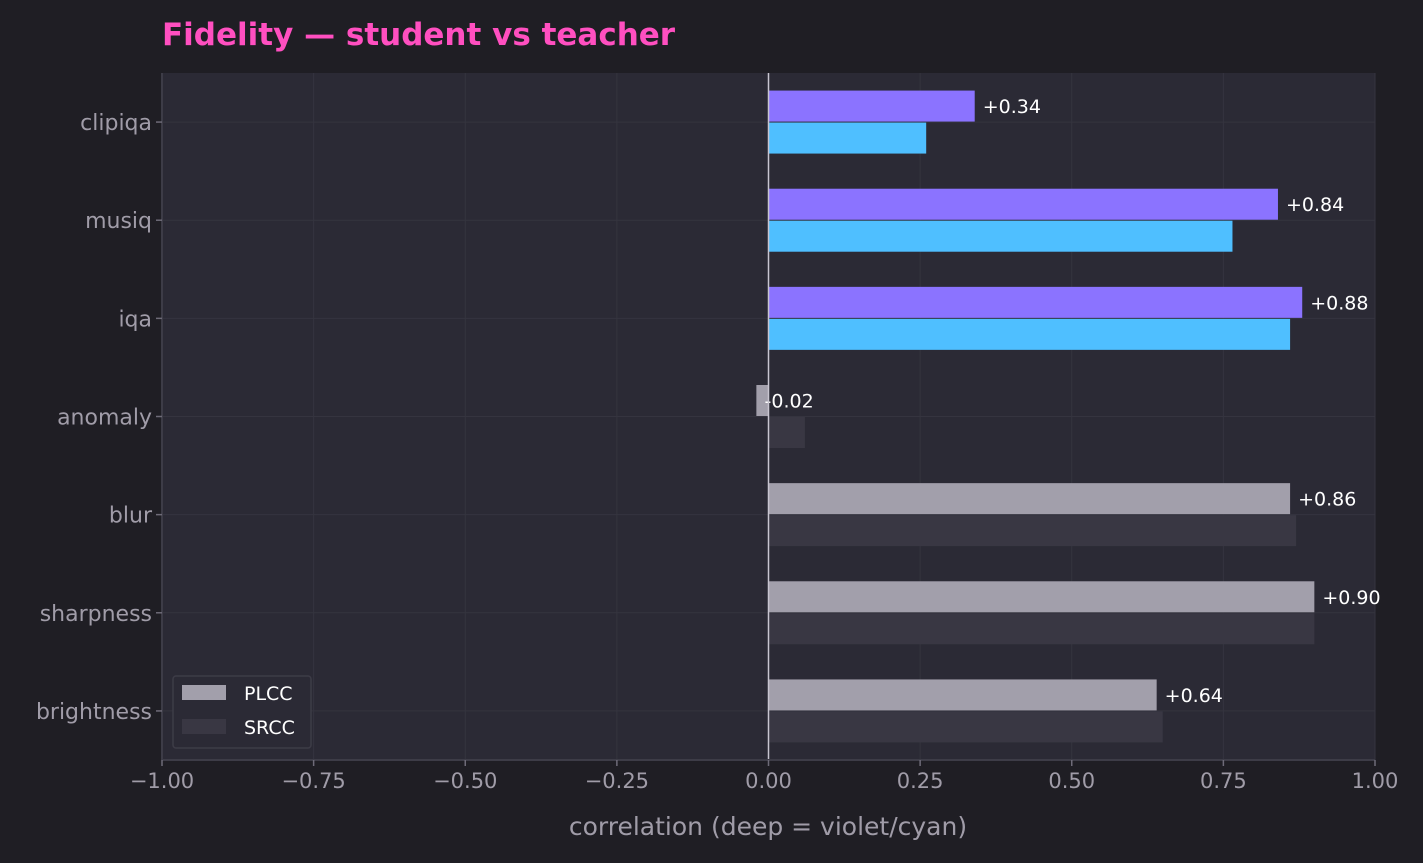 Image resolution: width=1423 pixels, height=863 pixels. Describe the element at coordinates (1000, 236) in the screenshot. I see `bar-srcc-musiq` at that location.